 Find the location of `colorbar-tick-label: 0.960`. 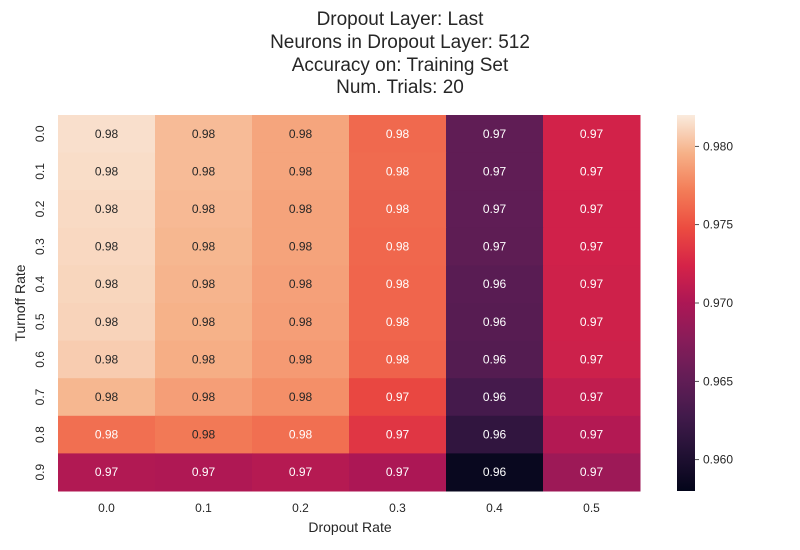

colorbar-tick-label: 0.960 is located at coordinates (718, 460).